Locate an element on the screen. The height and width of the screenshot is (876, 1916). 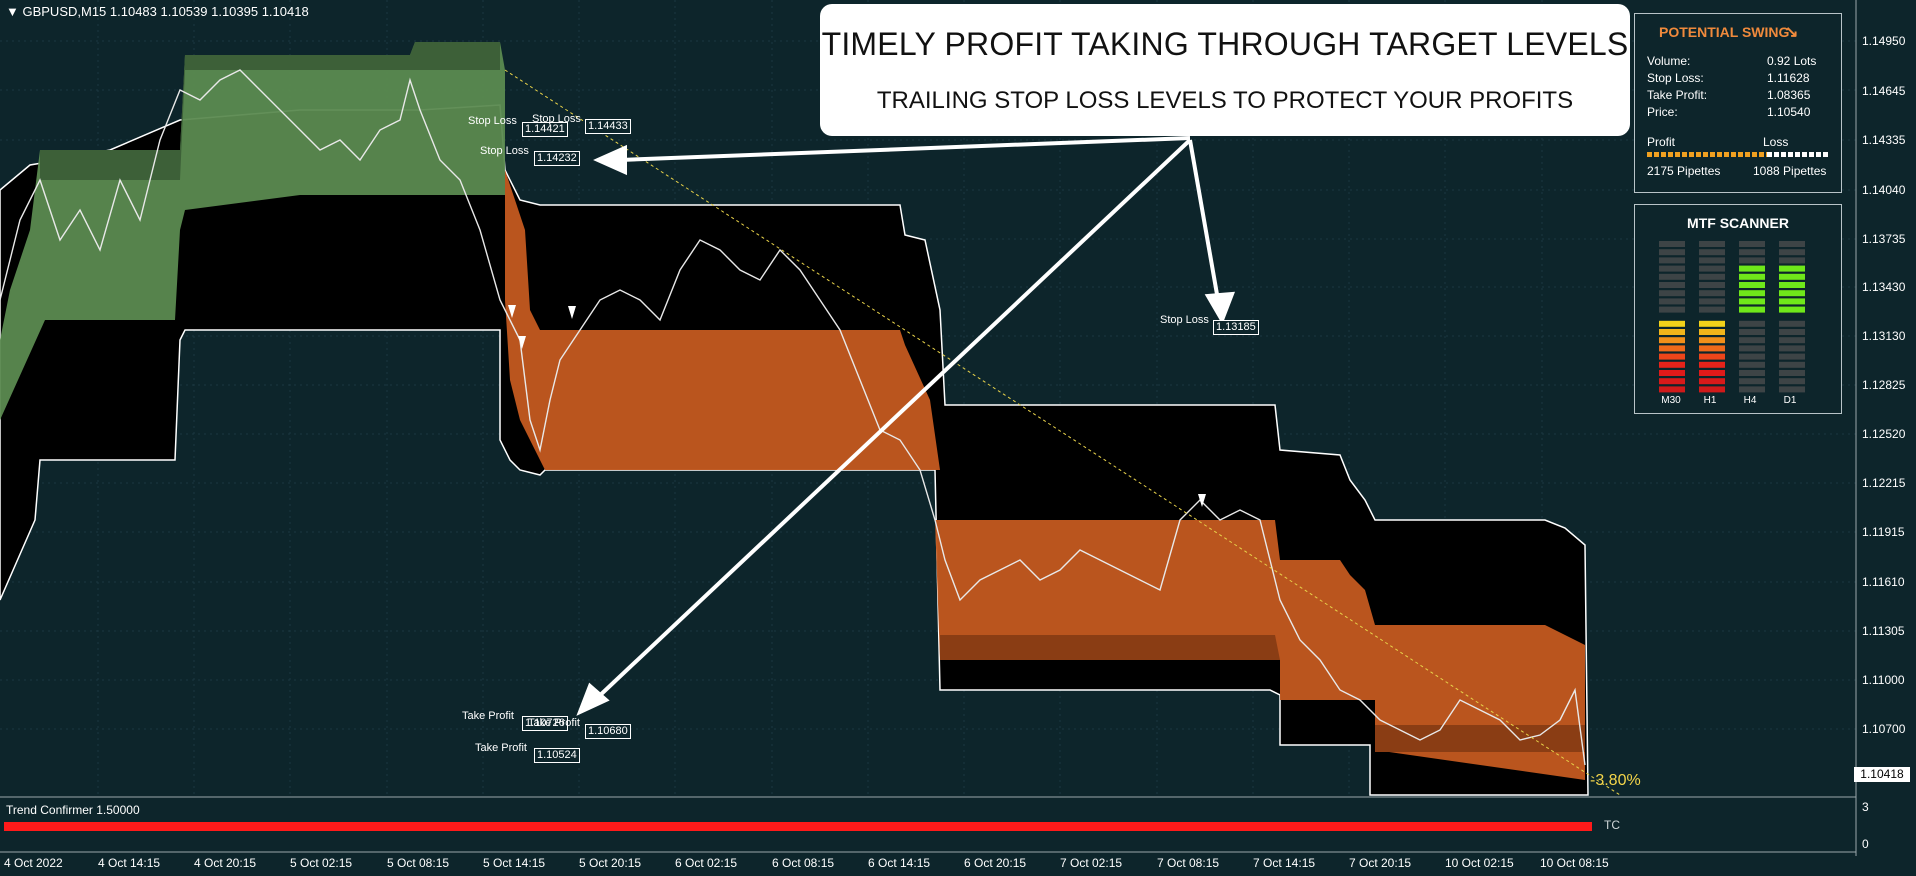
price-tick: 1.13430 is located at coordinates (1884, 287).